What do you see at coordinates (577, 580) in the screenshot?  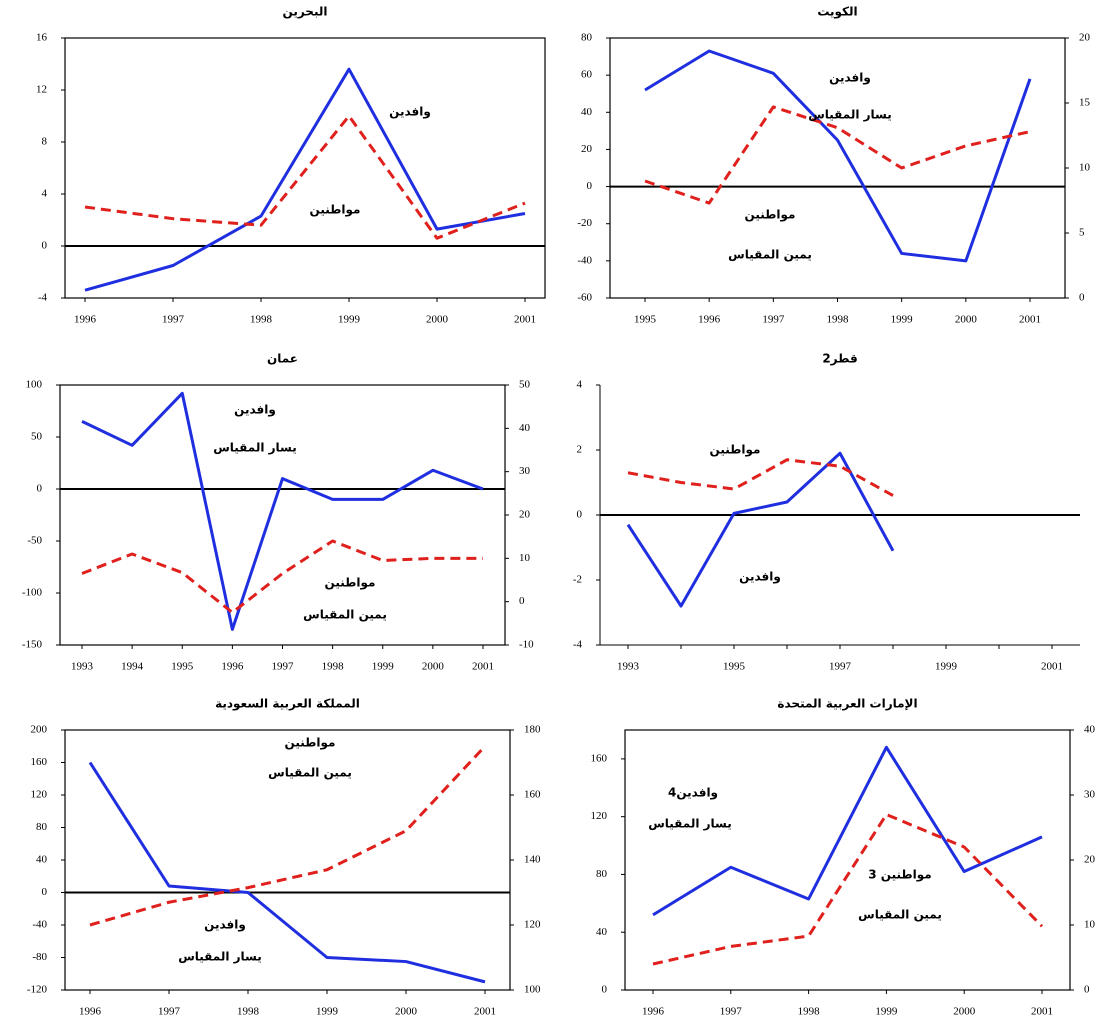 I see `y-tick-label: -2` at bounding box center [577, 580].